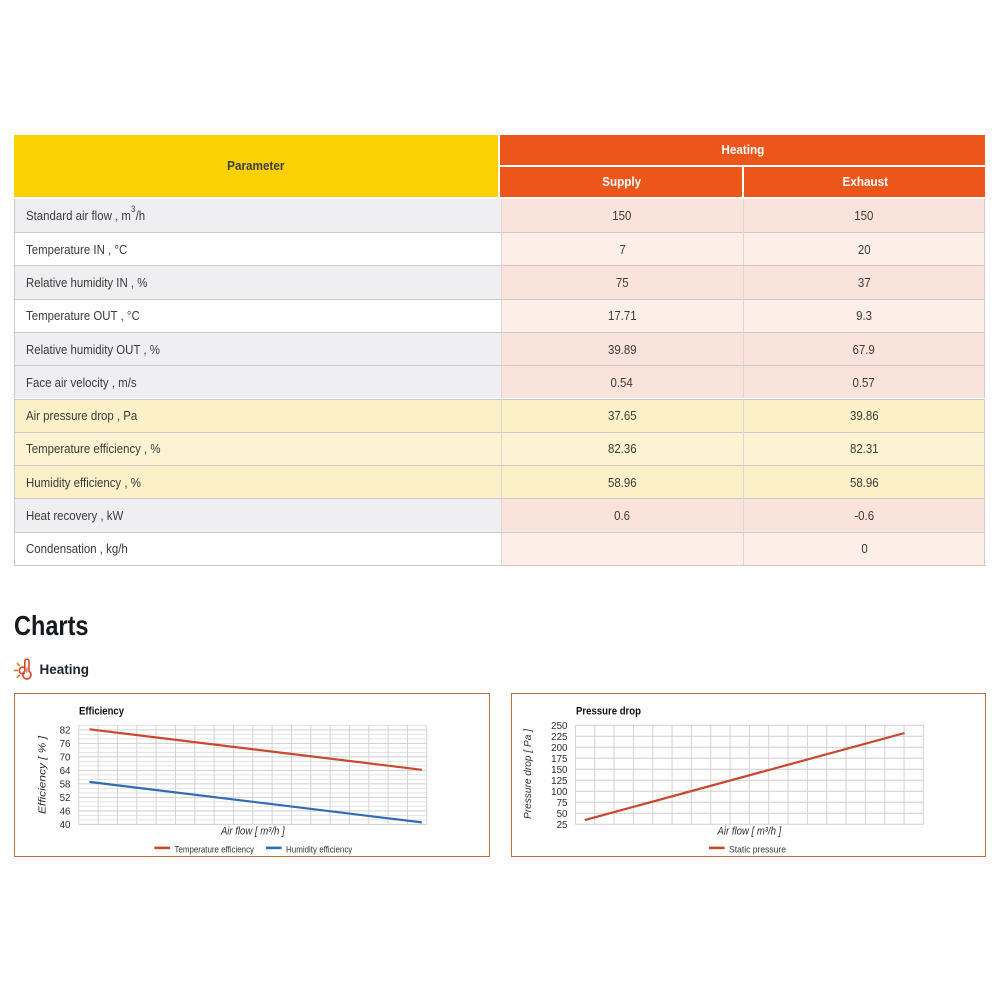 Image resolution: width=1000 pixels, height=1000 pixels. What do you see at coordinates (559, 792) in the screenshot?
I see `svg-text: 100` at bounding box center [559, 792].